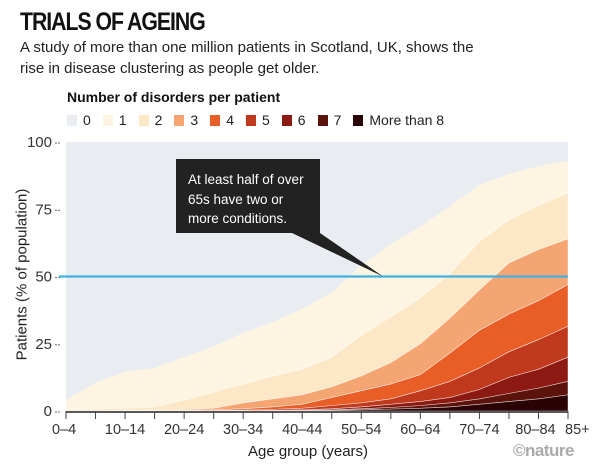 This screenshot has height=472, width=600. I want to click on y-tick-label: 50, so click(43, 277).